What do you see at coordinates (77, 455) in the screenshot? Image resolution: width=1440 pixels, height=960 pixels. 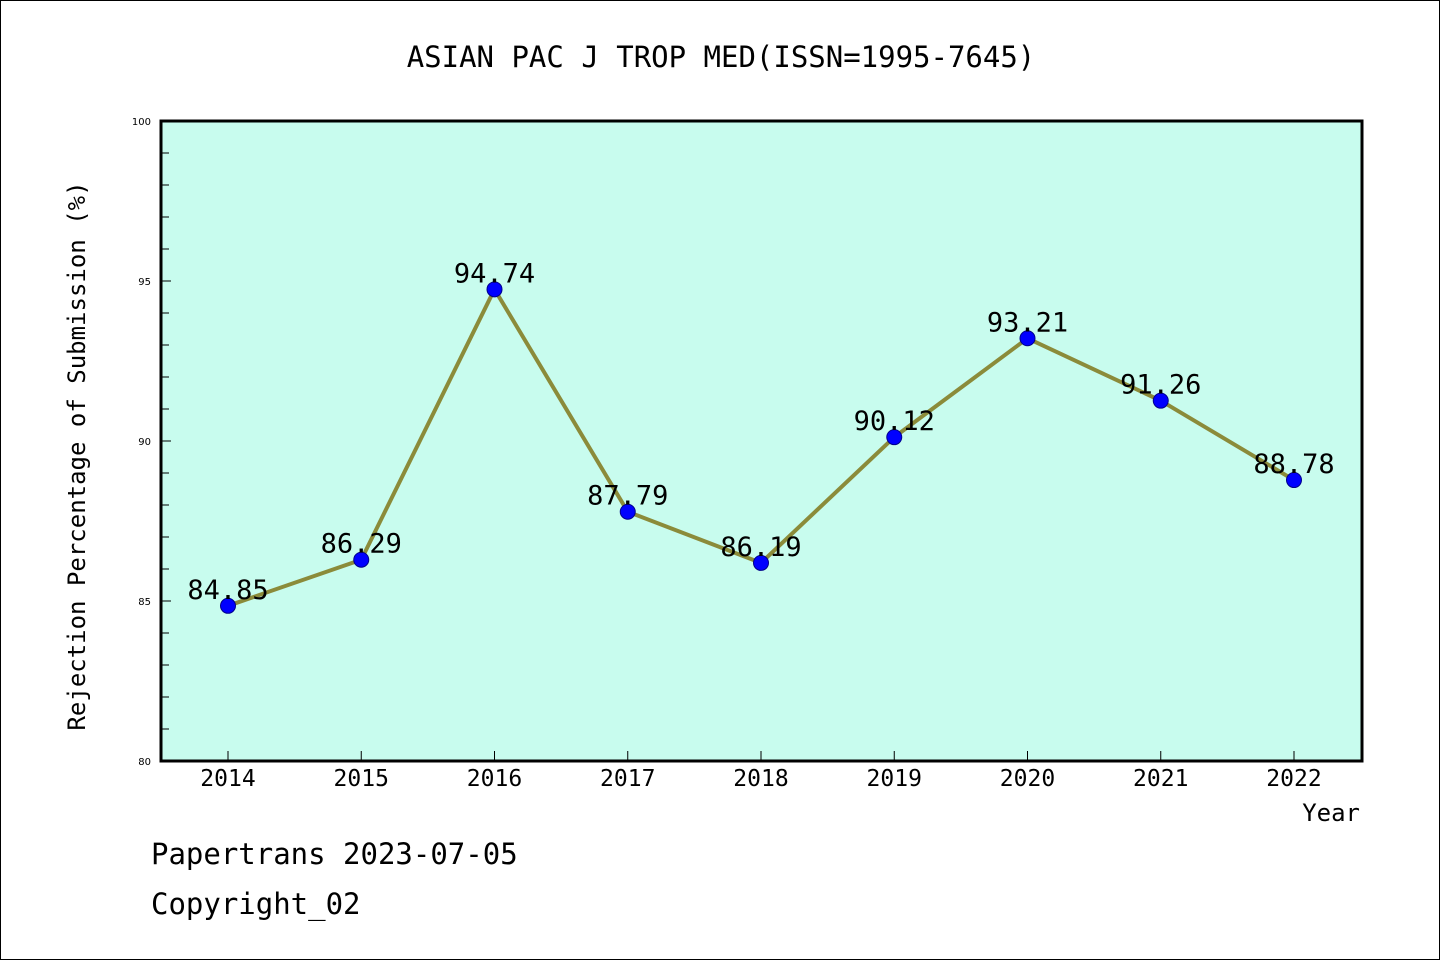 I see `y-axis-label: Rejection Percentage of Submission (%)` at bounding box center [77, 455].